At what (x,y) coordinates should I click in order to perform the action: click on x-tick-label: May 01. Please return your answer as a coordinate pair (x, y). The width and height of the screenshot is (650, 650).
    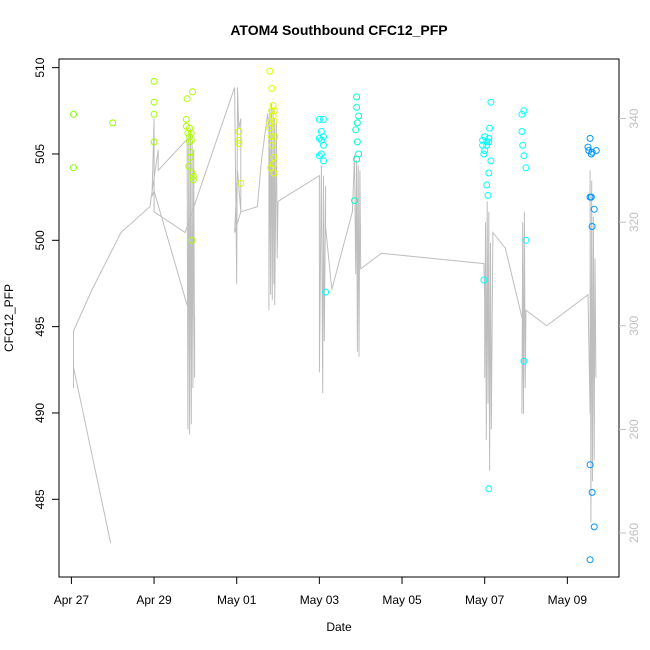
    Looking at the image, I should click on (237, 600).